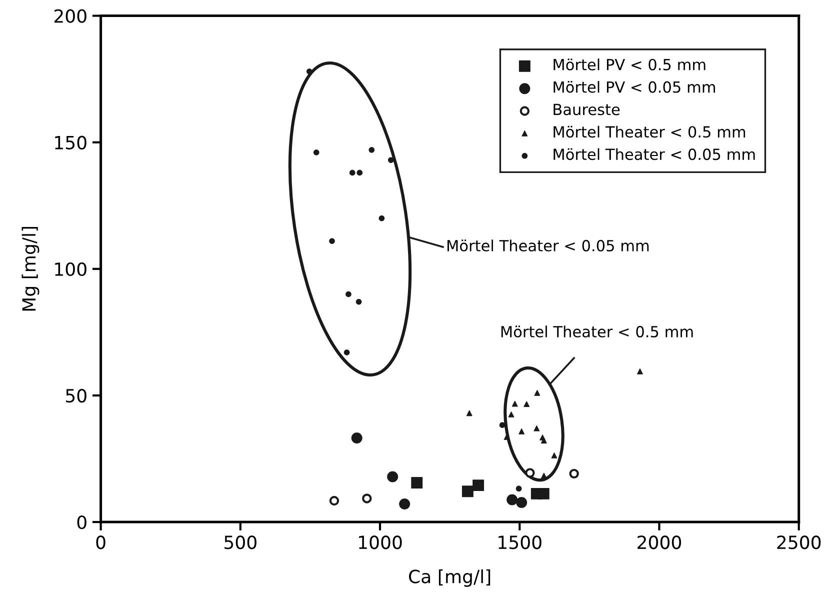 The width and height of the screenshot is (833, 607). Describe the element at coordinates (70, 16) in the screenshot. I see `y-tick-label: 200` at that location.